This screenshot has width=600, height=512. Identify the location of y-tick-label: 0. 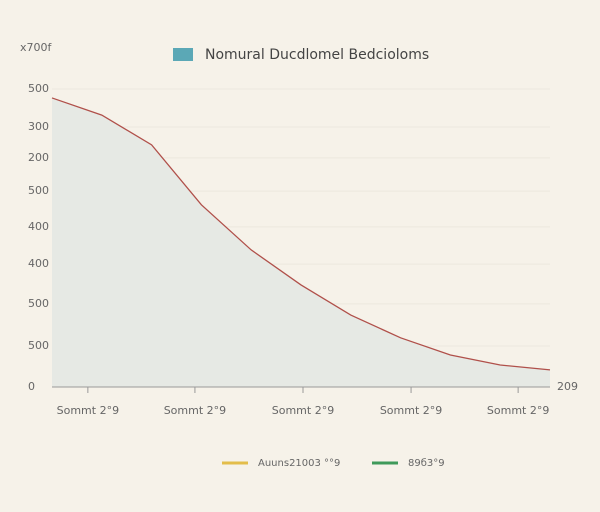
(31, 386).